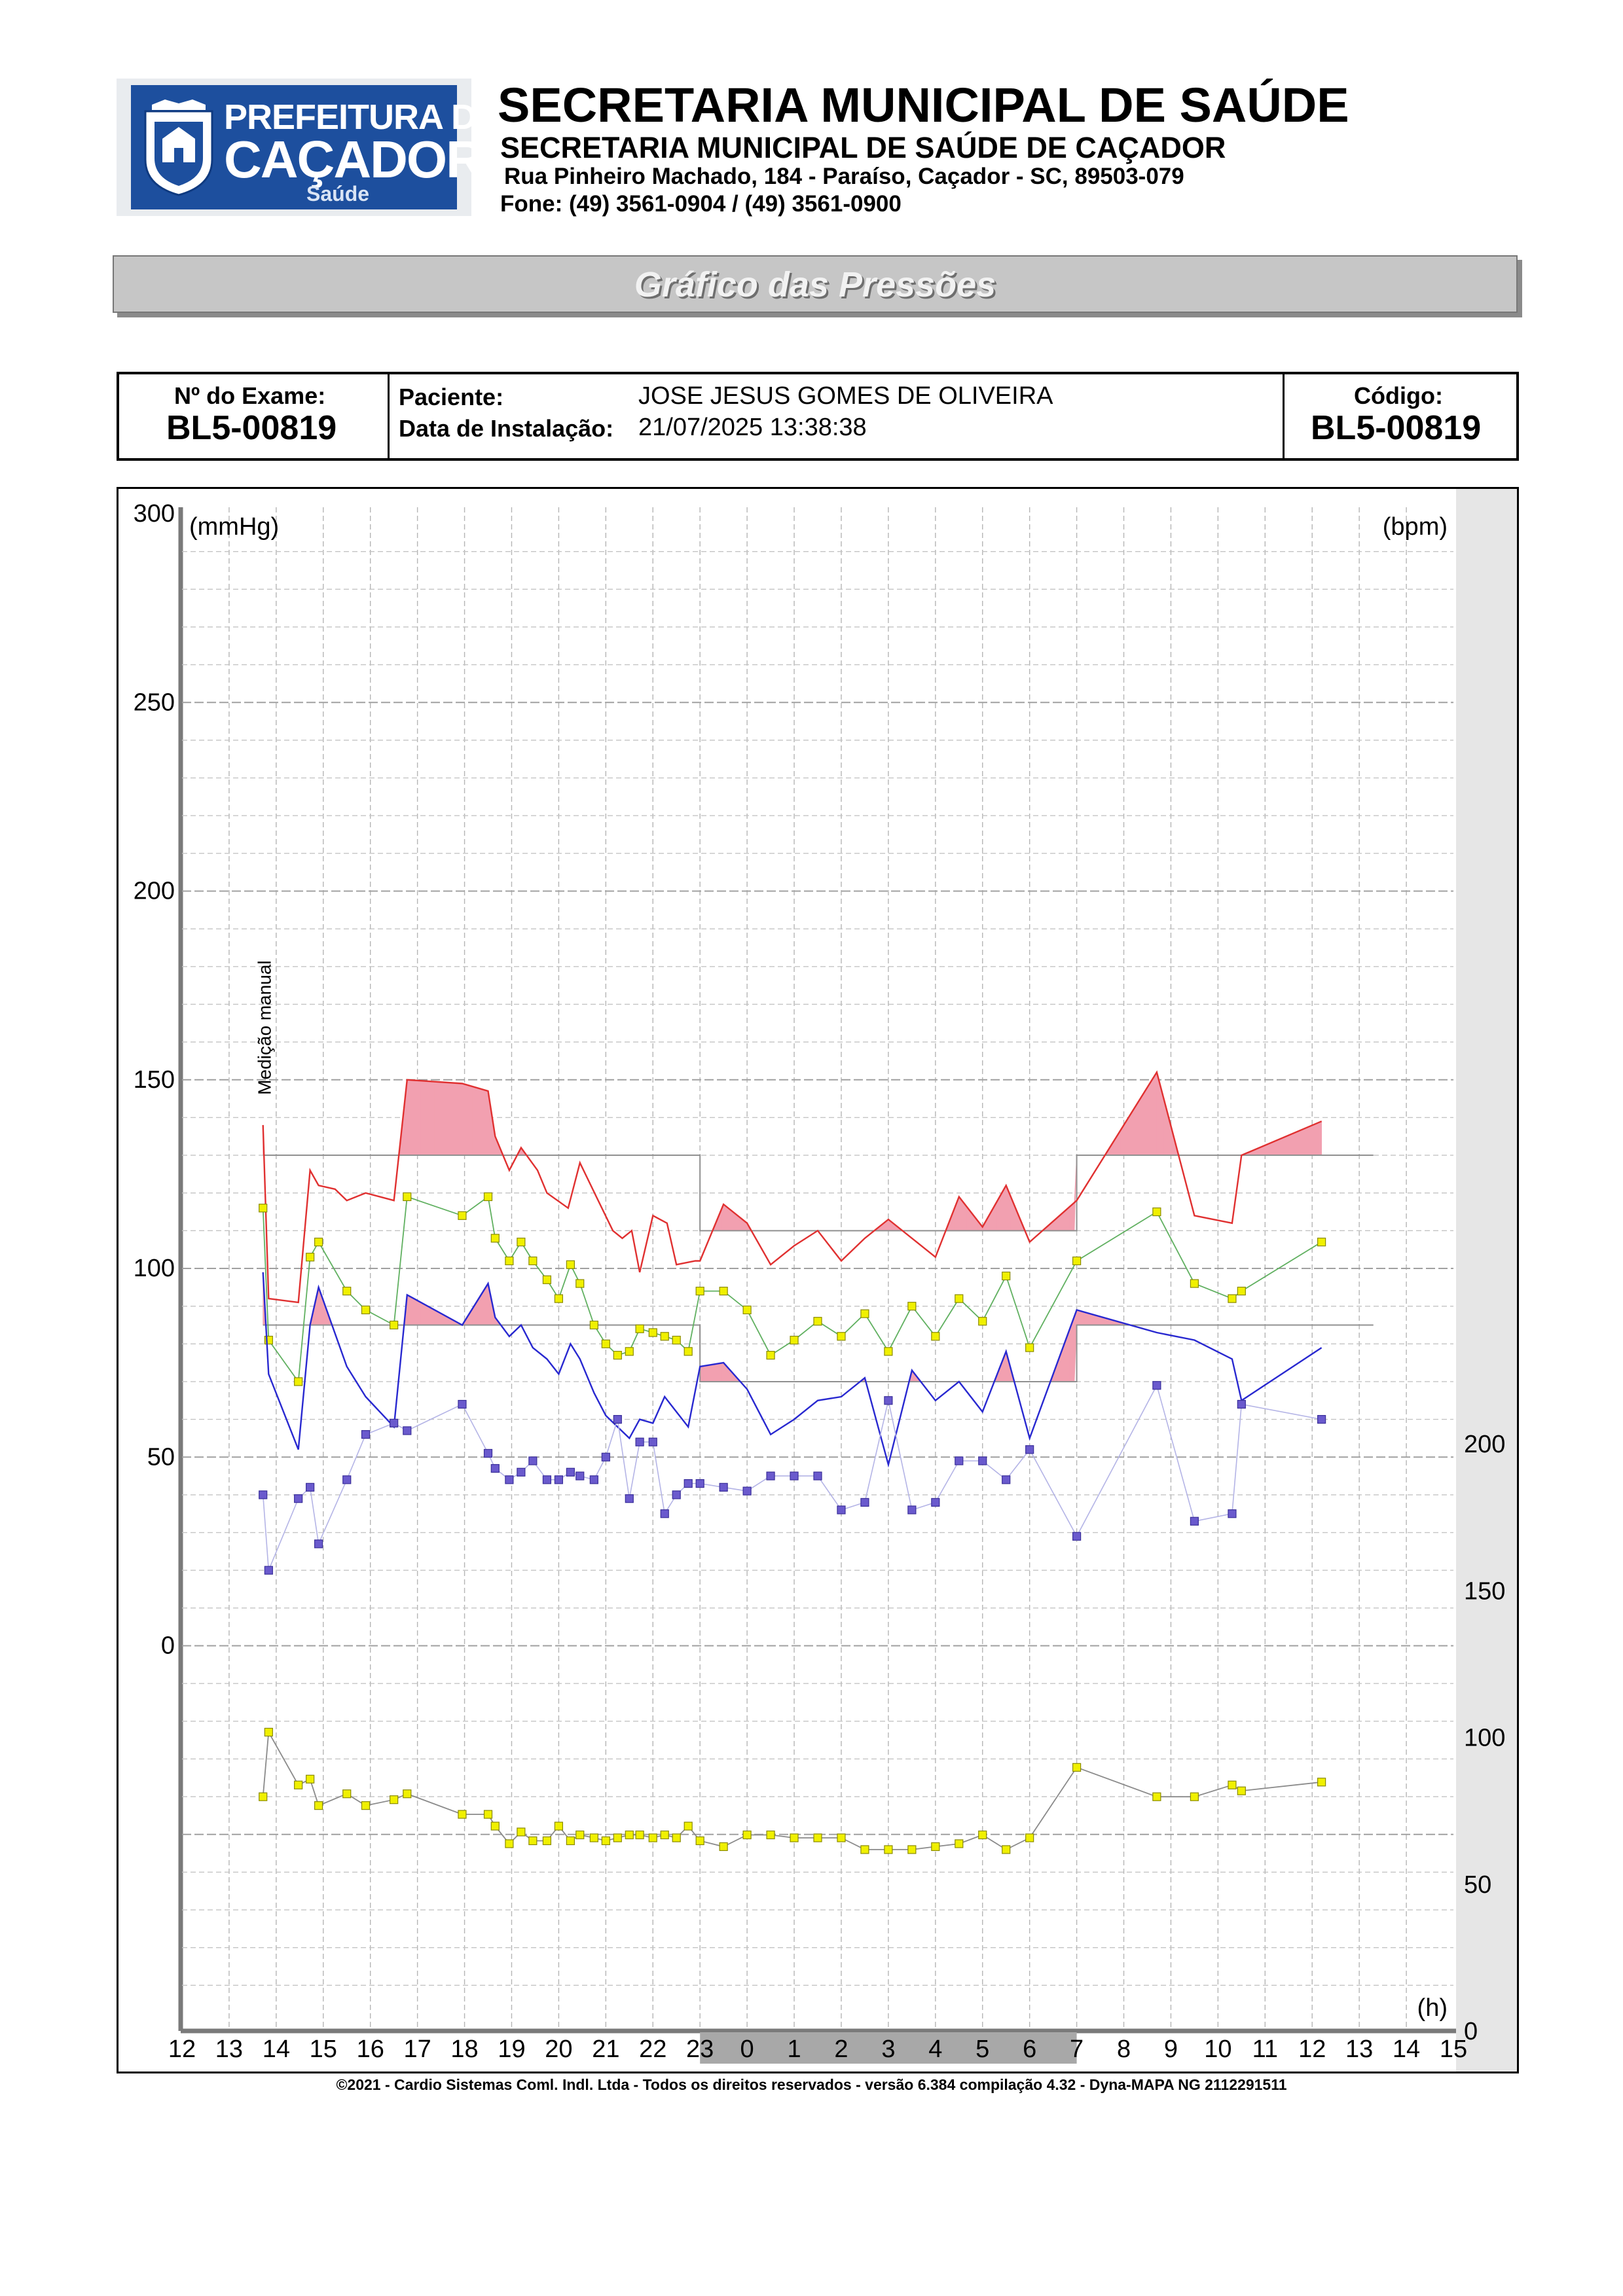 Image resolution: width=1623 pixels, height=2296 pixels. I want to click on x-axis-tick-label: 13, so click(229, 2049).